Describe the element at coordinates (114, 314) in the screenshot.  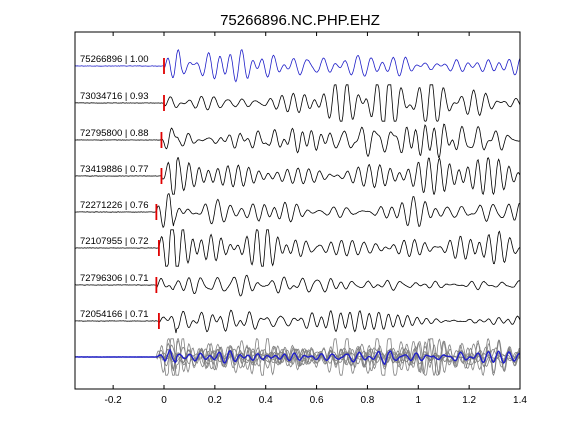
I see `trace-label: 72054166 | 0.71` at that location.